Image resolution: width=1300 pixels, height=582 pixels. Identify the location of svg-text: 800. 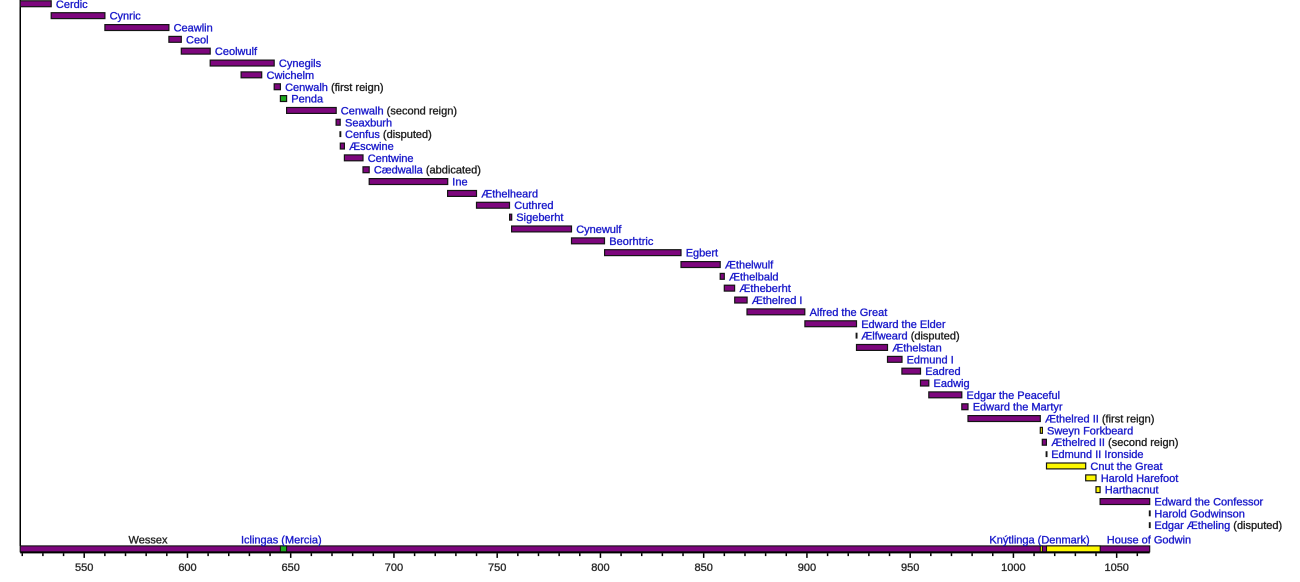
(600, 568).